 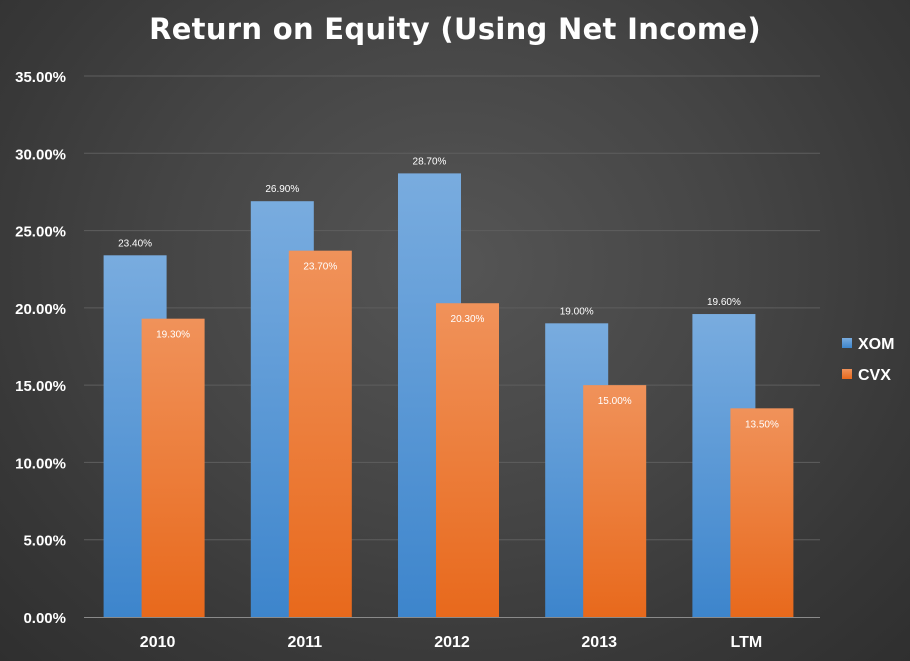 What do you see at coordinates (173, 335) in the screenshot?
I see `data-label: 19.30%` at bounding box center [173, 335].